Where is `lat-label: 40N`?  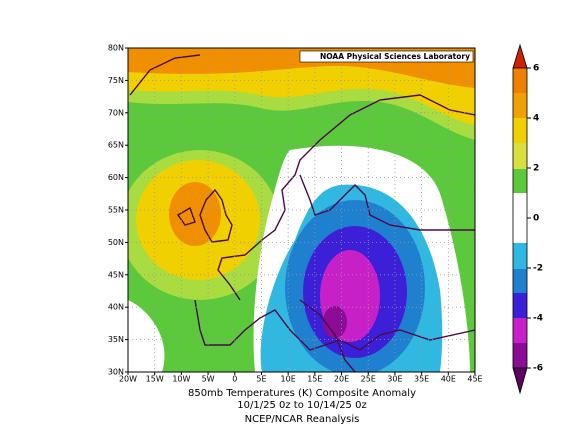
lat-label: 40N is located at coordinates (116, 307).